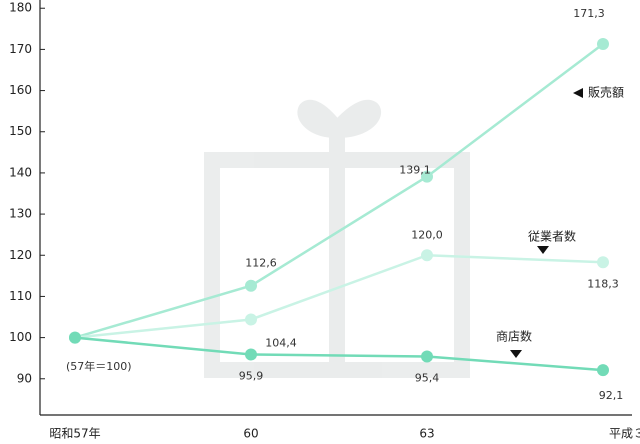 The height and width of the screenshot is (444, 640). What do you see at coordinates (281, 342) in the screenshot?
I see `value-label: 104,4` at bounding box center [281, 342].